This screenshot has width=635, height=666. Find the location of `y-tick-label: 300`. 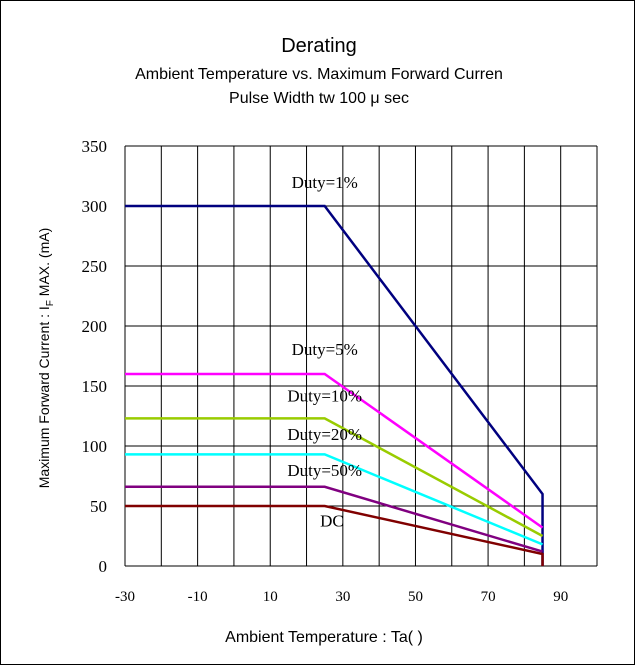

y-tick-label: 300 is located at coordinates (95, 206).